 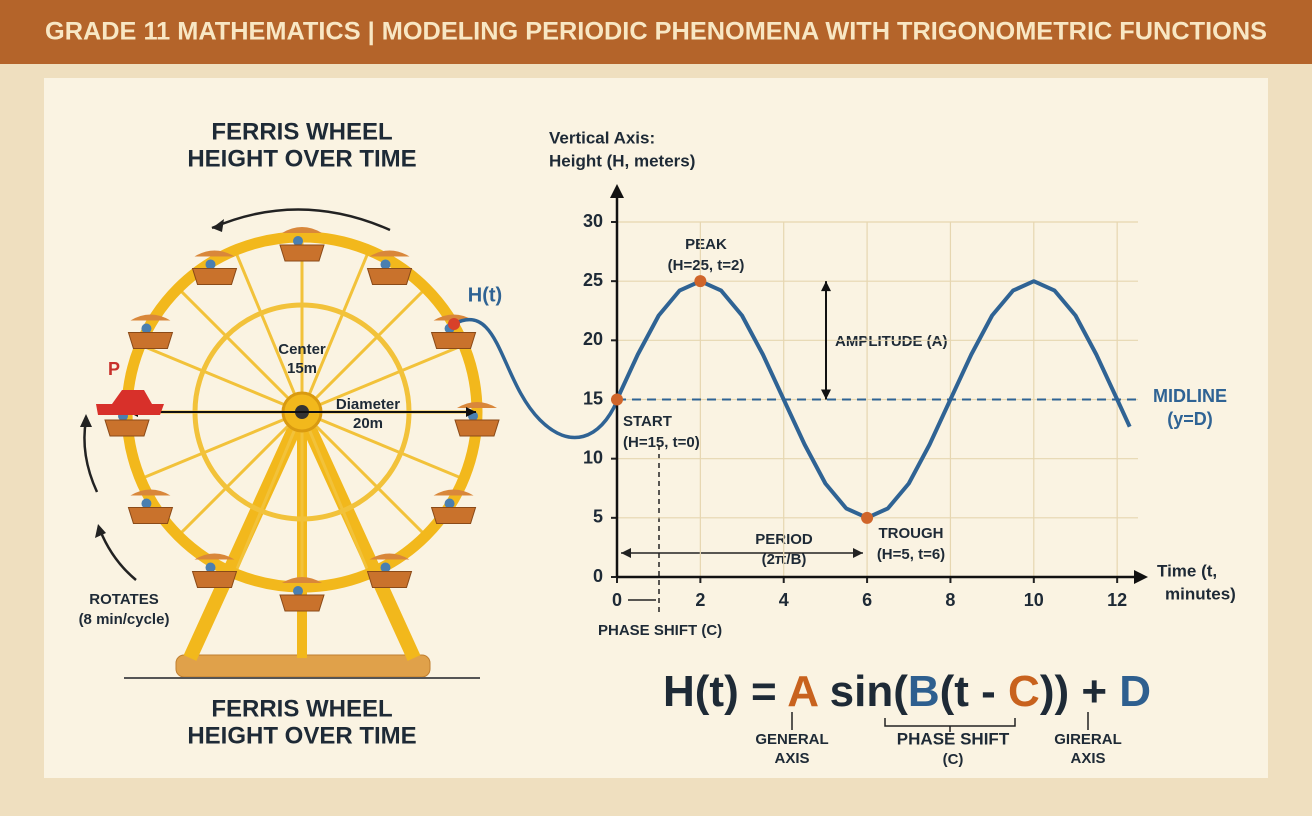 I want to click on peak-label: (H=25, t=2), so click(x=706, y=265).